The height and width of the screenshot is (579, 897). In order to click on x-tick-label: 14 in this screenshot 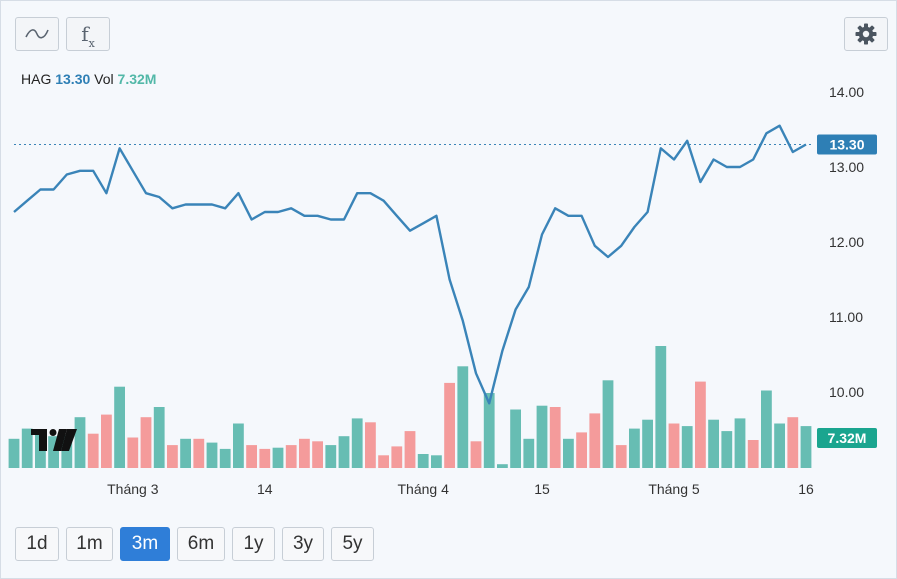, I will do `click(265, 489)`.